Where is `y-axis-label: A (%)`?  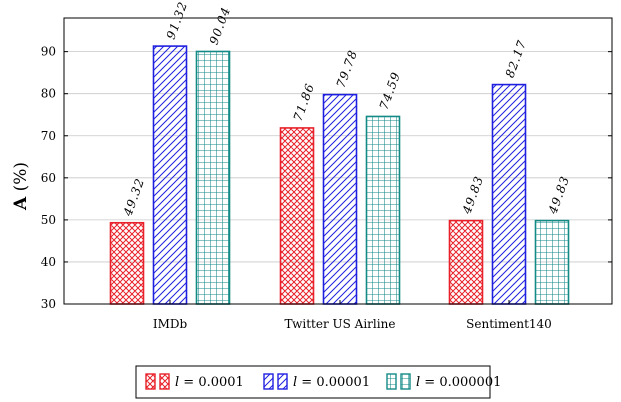
y-axis-label: A (%) is located at coordinates (21, 186).